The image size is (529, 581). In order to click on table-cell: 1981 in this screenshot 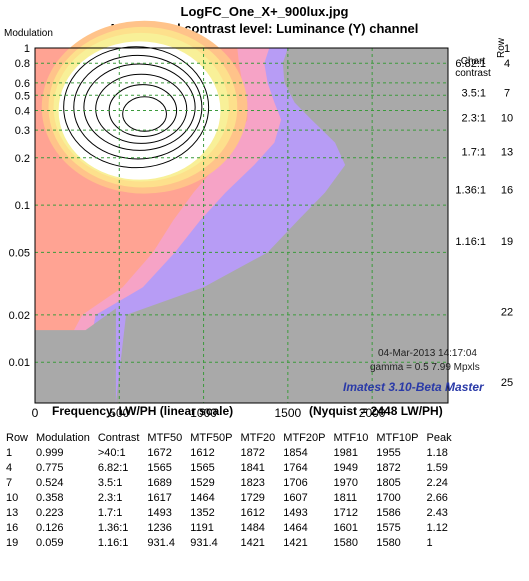, I will do `click(345, 452)`.